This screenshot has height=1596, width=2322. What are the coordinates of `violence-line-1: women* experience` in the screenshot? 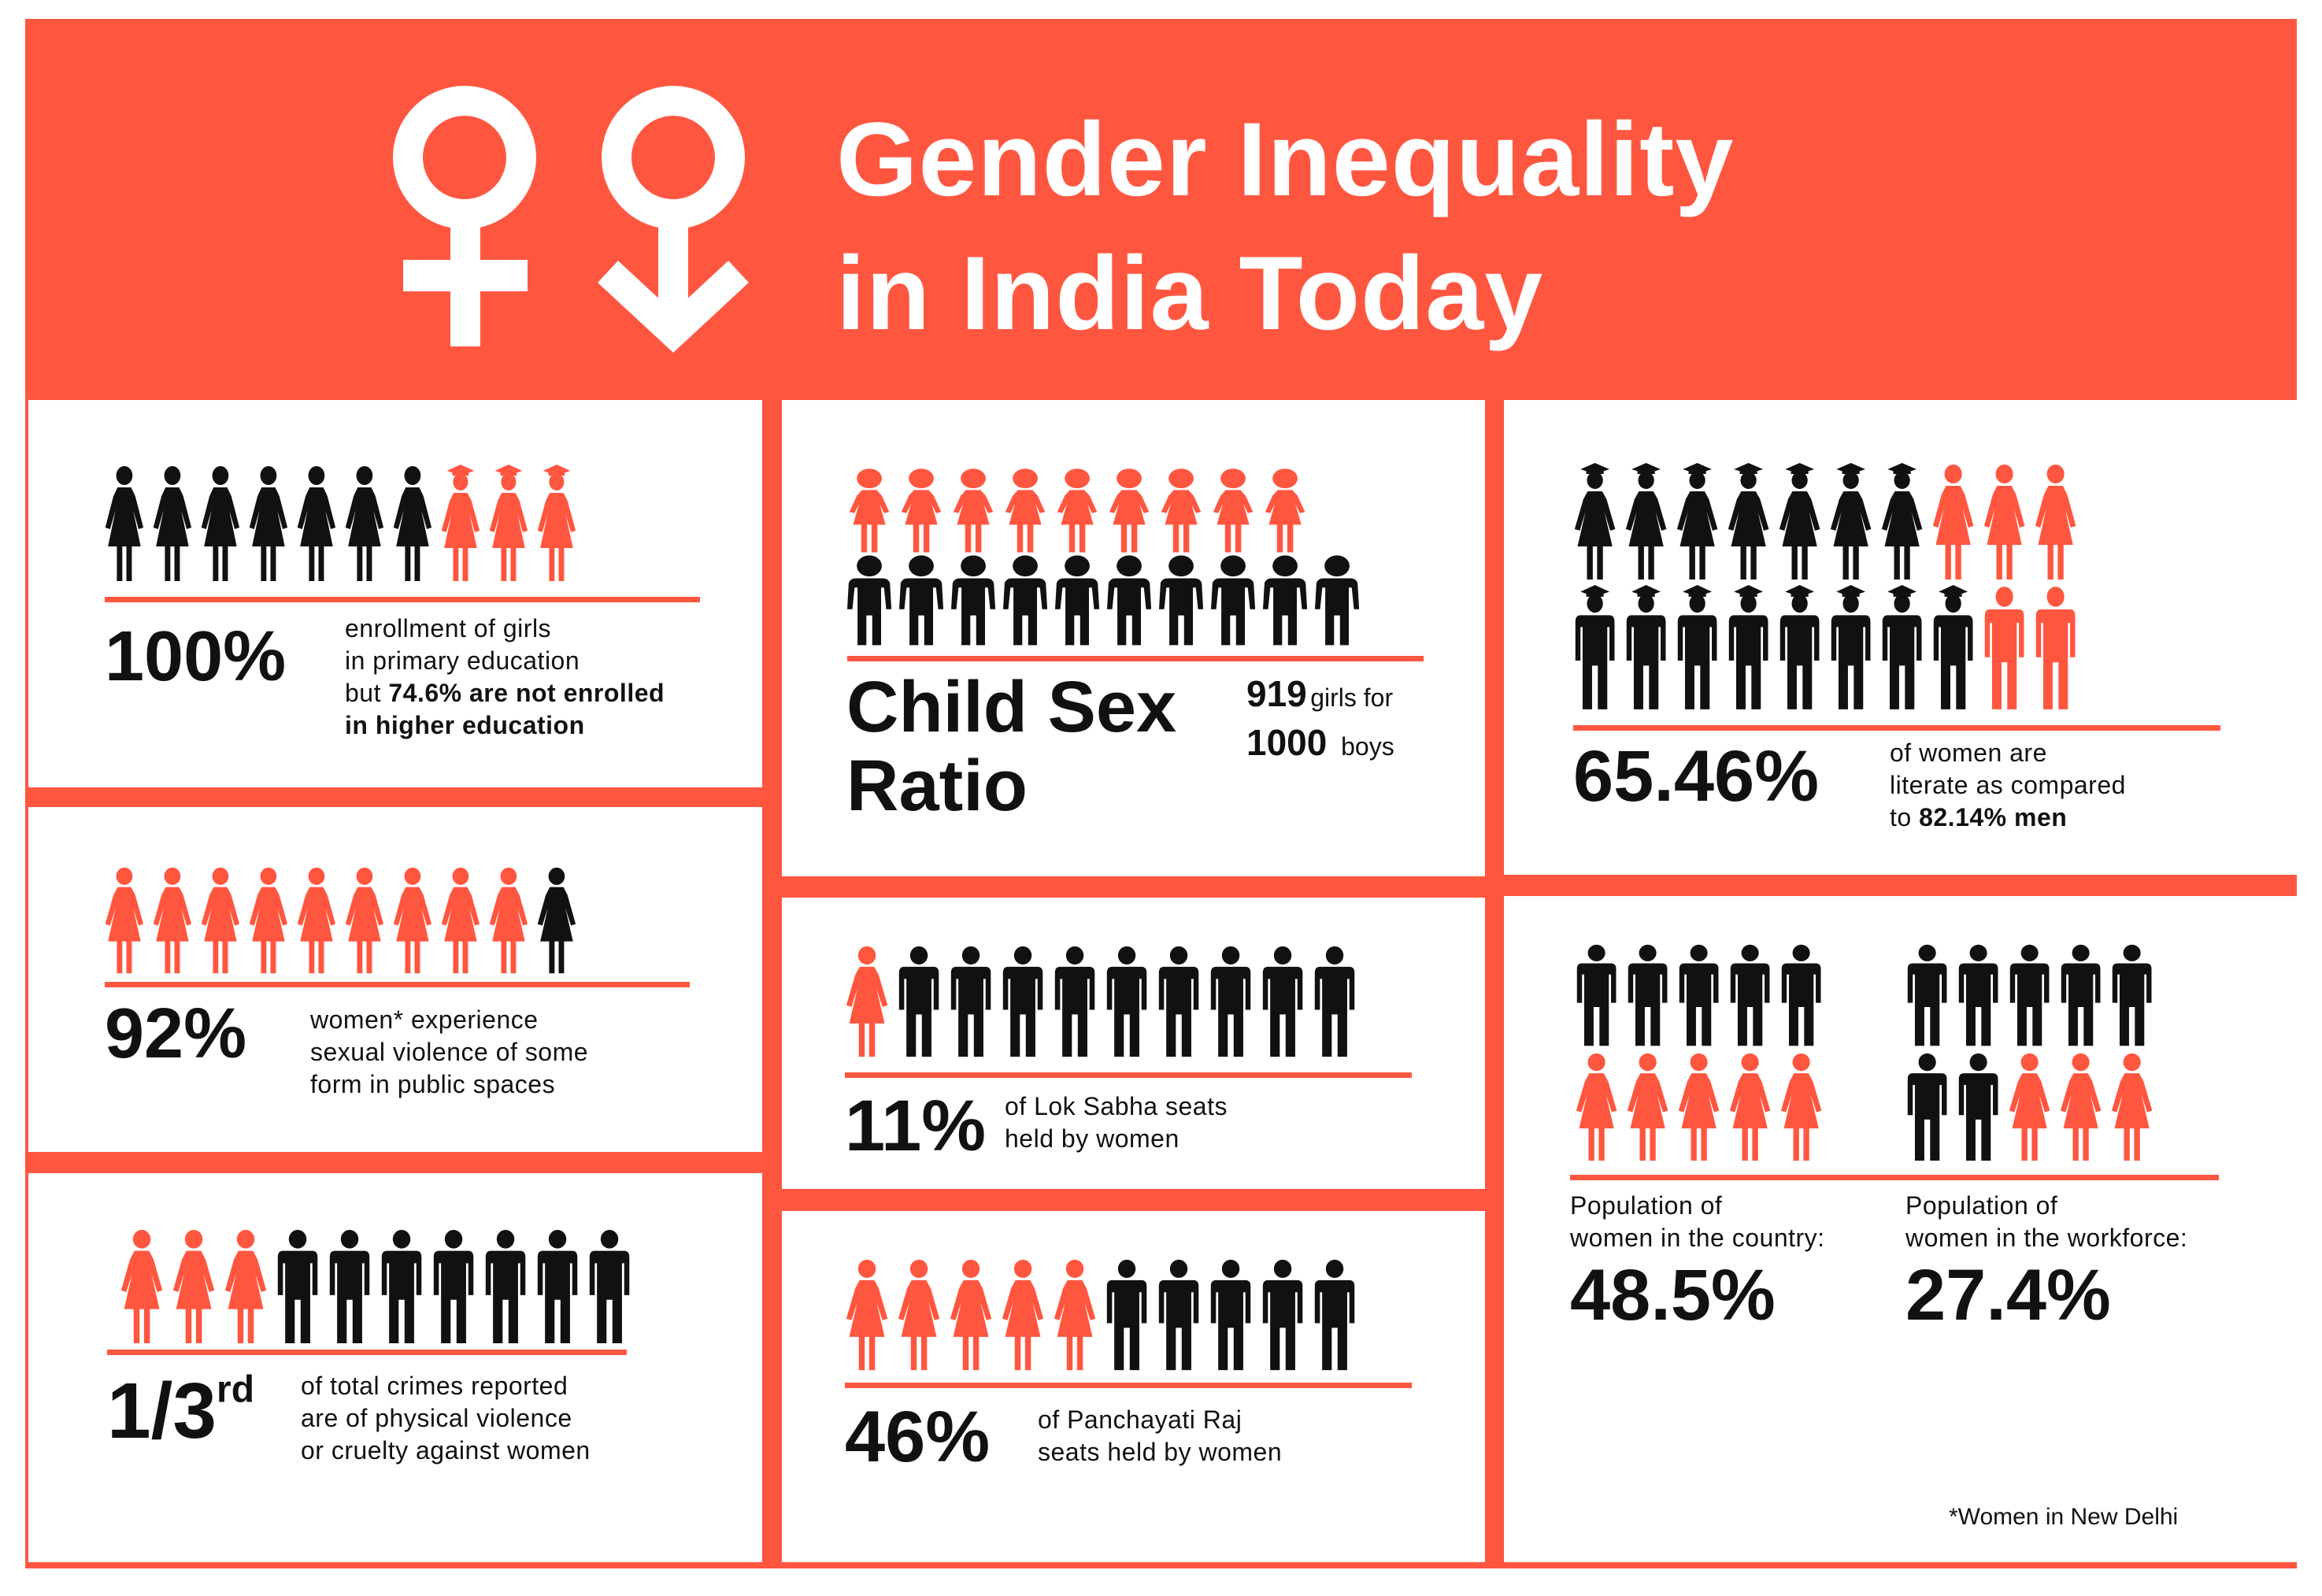 It's located at (424, 1019).